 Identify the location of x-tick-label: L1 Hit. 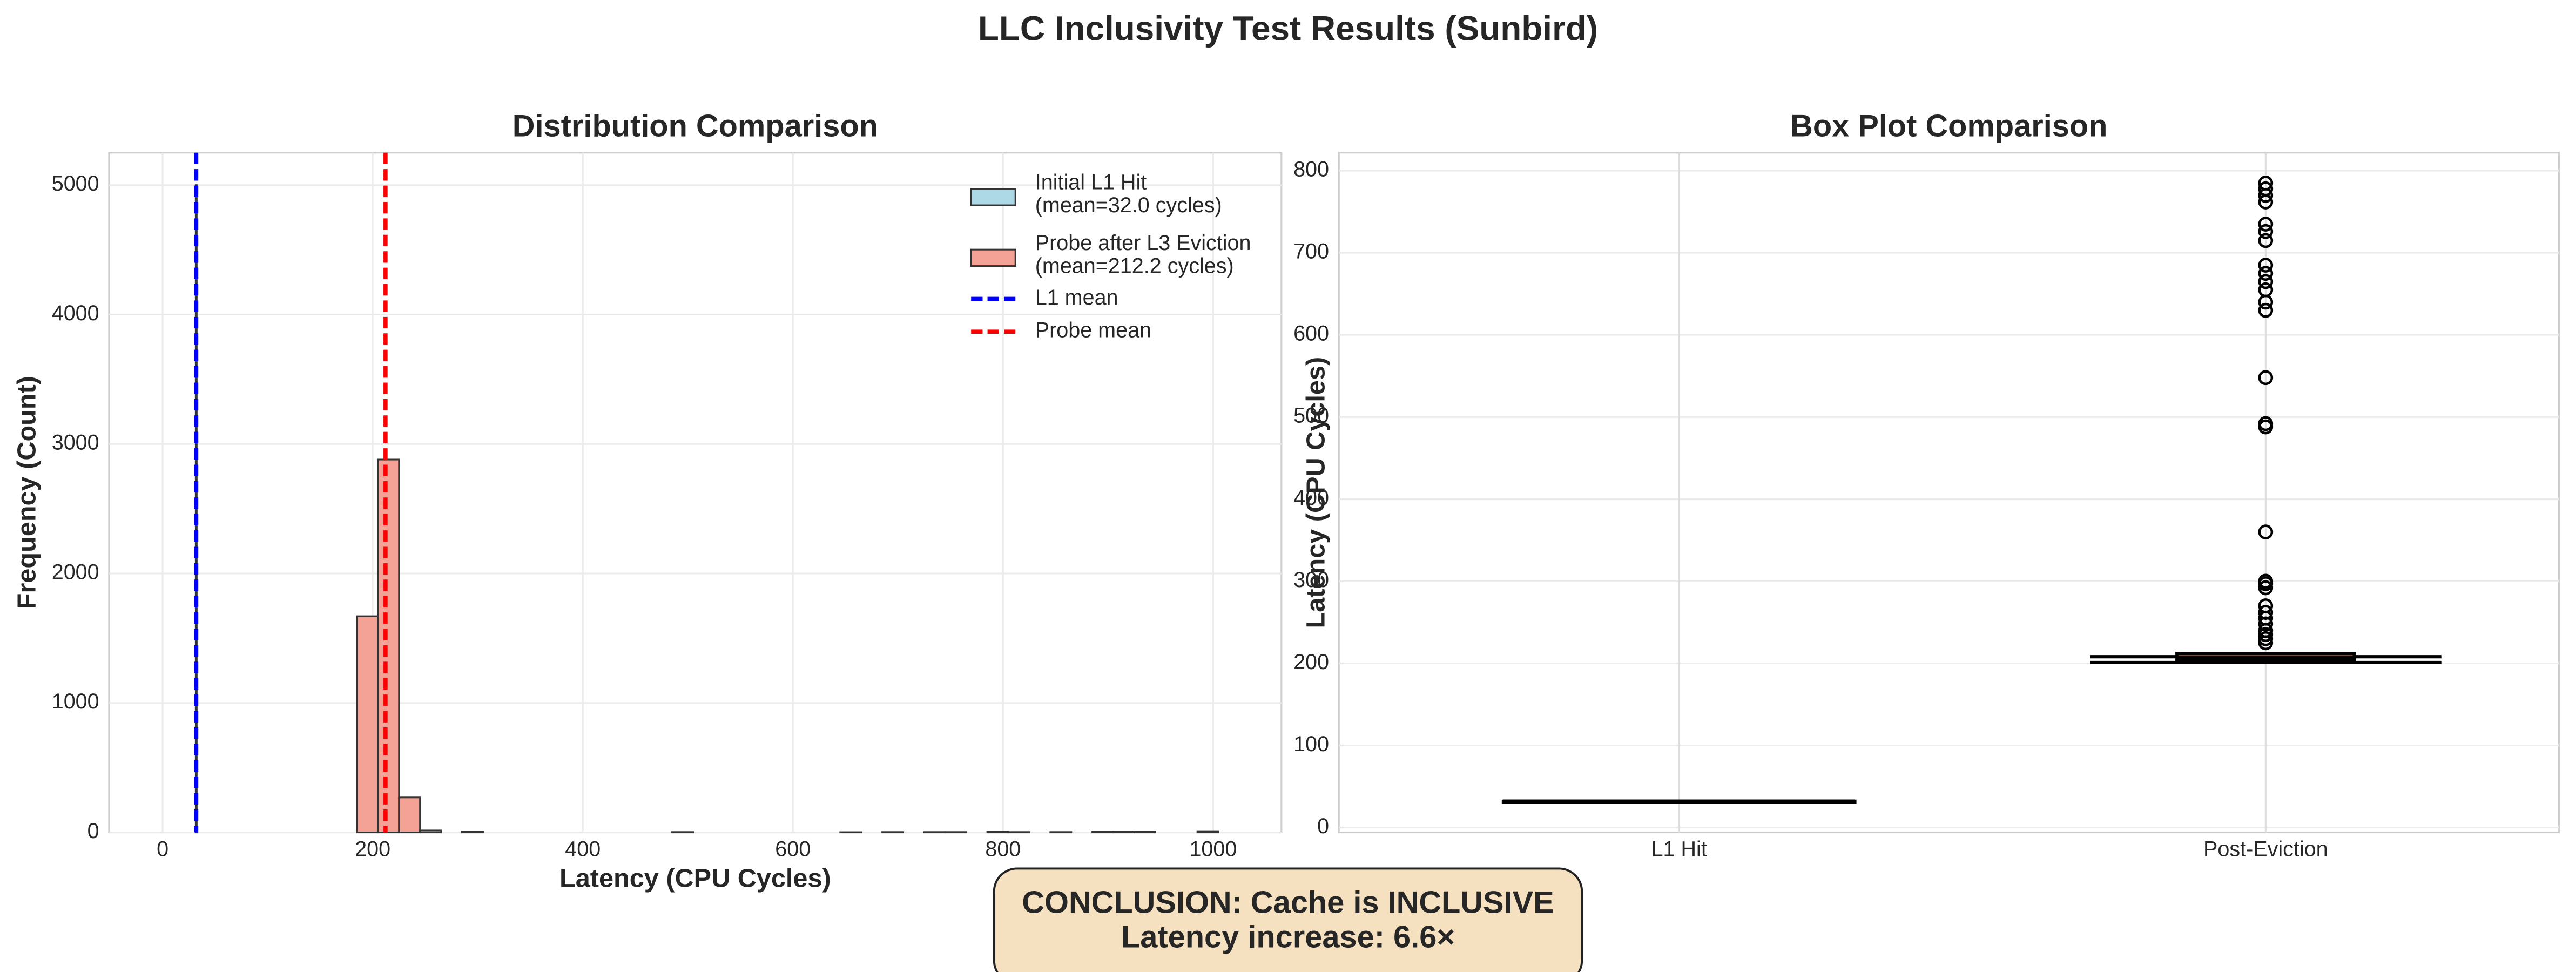
(1679, 849).